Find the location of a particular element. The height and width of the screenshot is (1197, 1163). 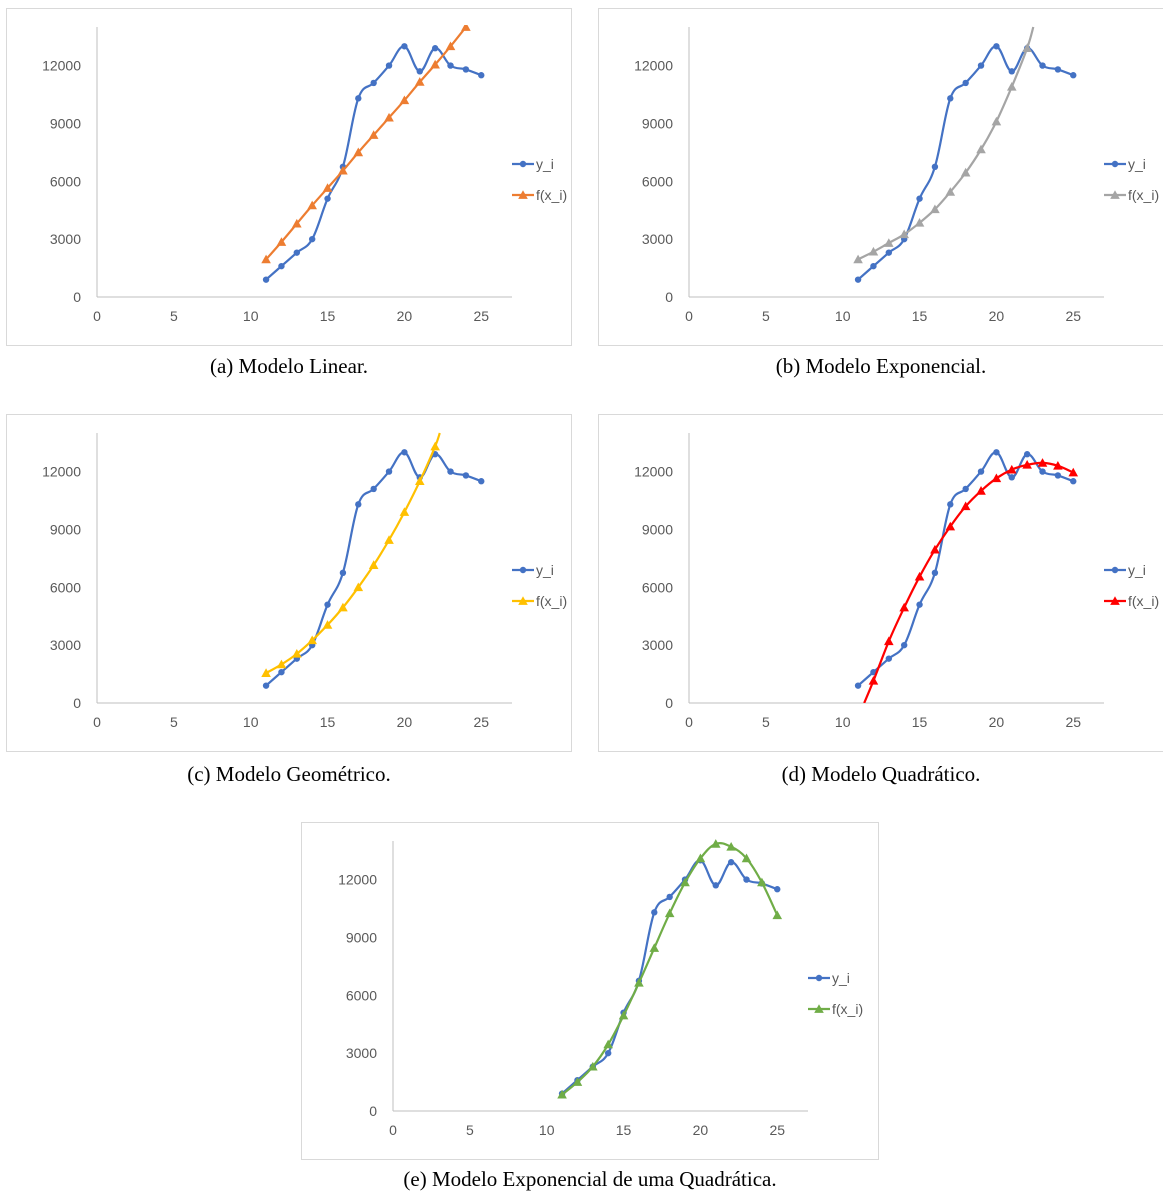

y-tick-label: 12000 is located at coordinates (61, 66).